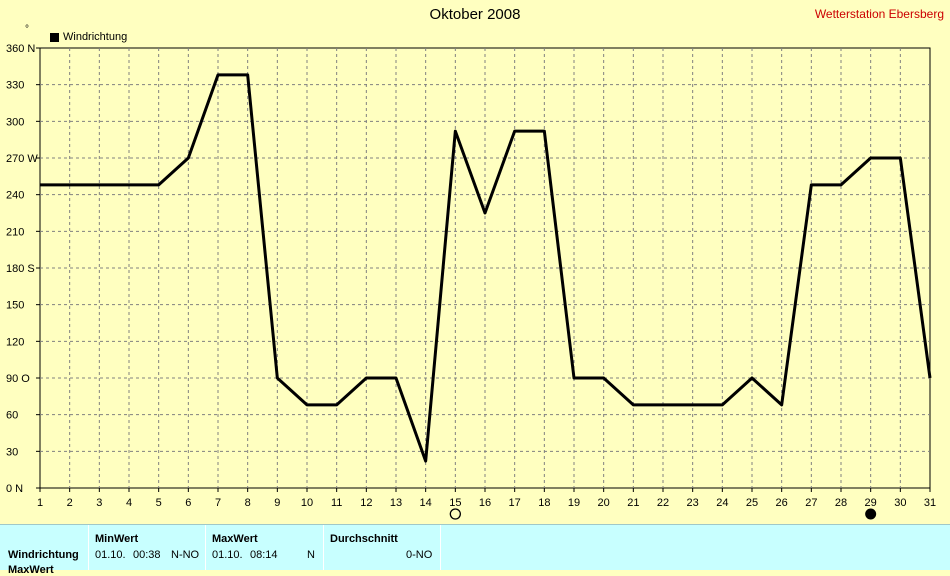 Image resolution: width=950 pixels, height=576 pixels. What do you see at coordinates (70, 503) in the screenshot?
I see `x-tick-label: 2` at bounding box center [70, 503].